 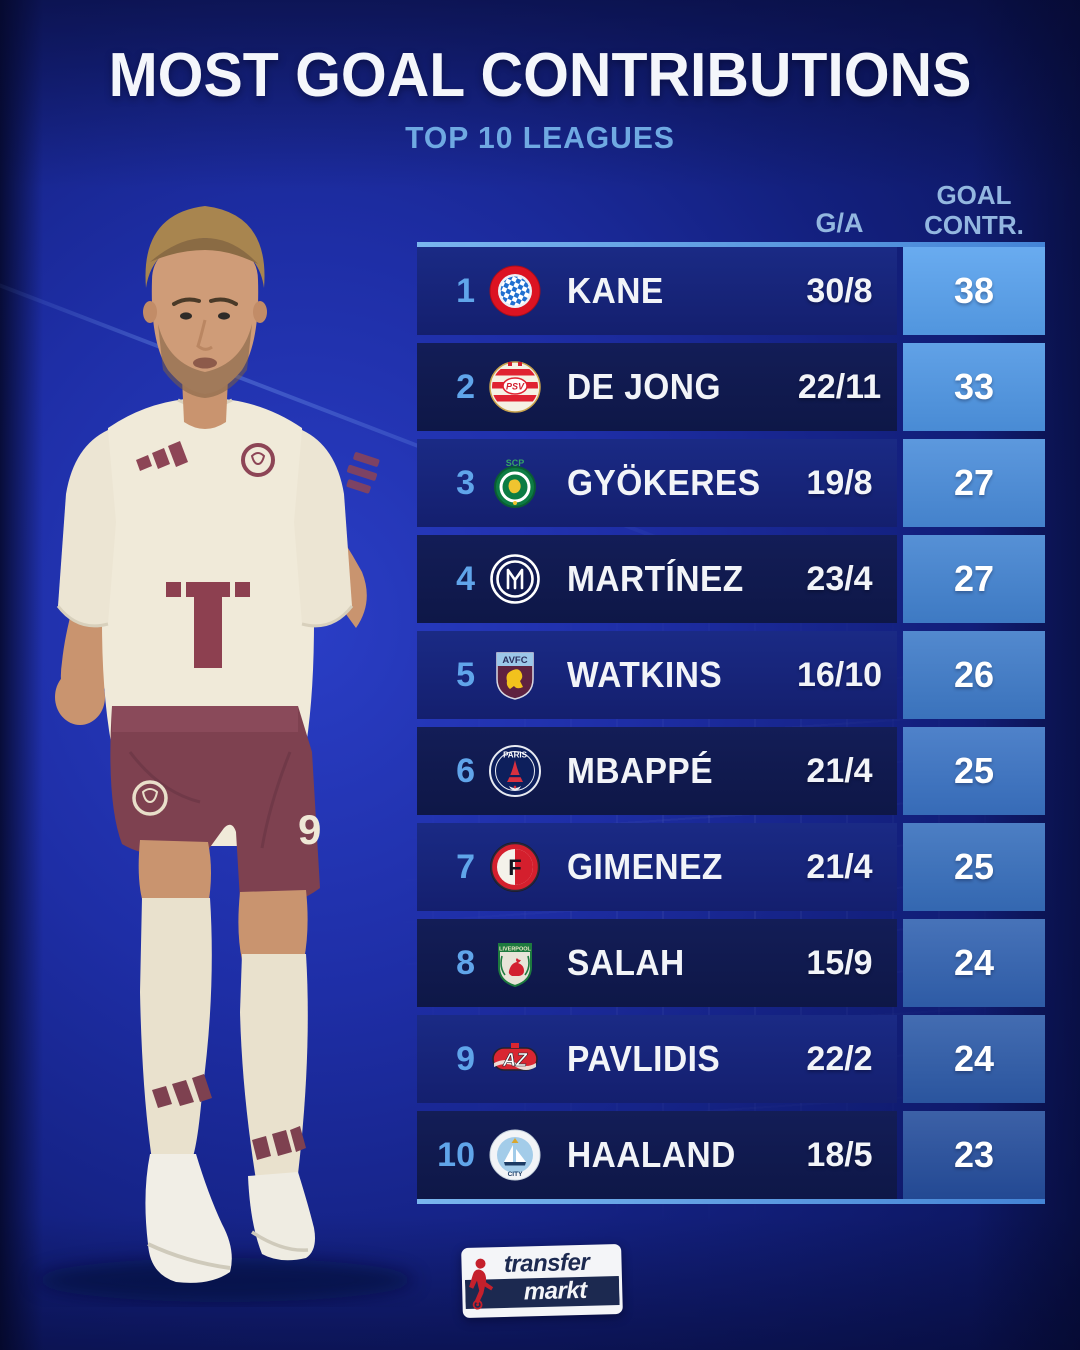 What do you see at coordinates (515, 291) in the screenshot?
I see `bayern-munich-badge` at bounding box center [515, 291].